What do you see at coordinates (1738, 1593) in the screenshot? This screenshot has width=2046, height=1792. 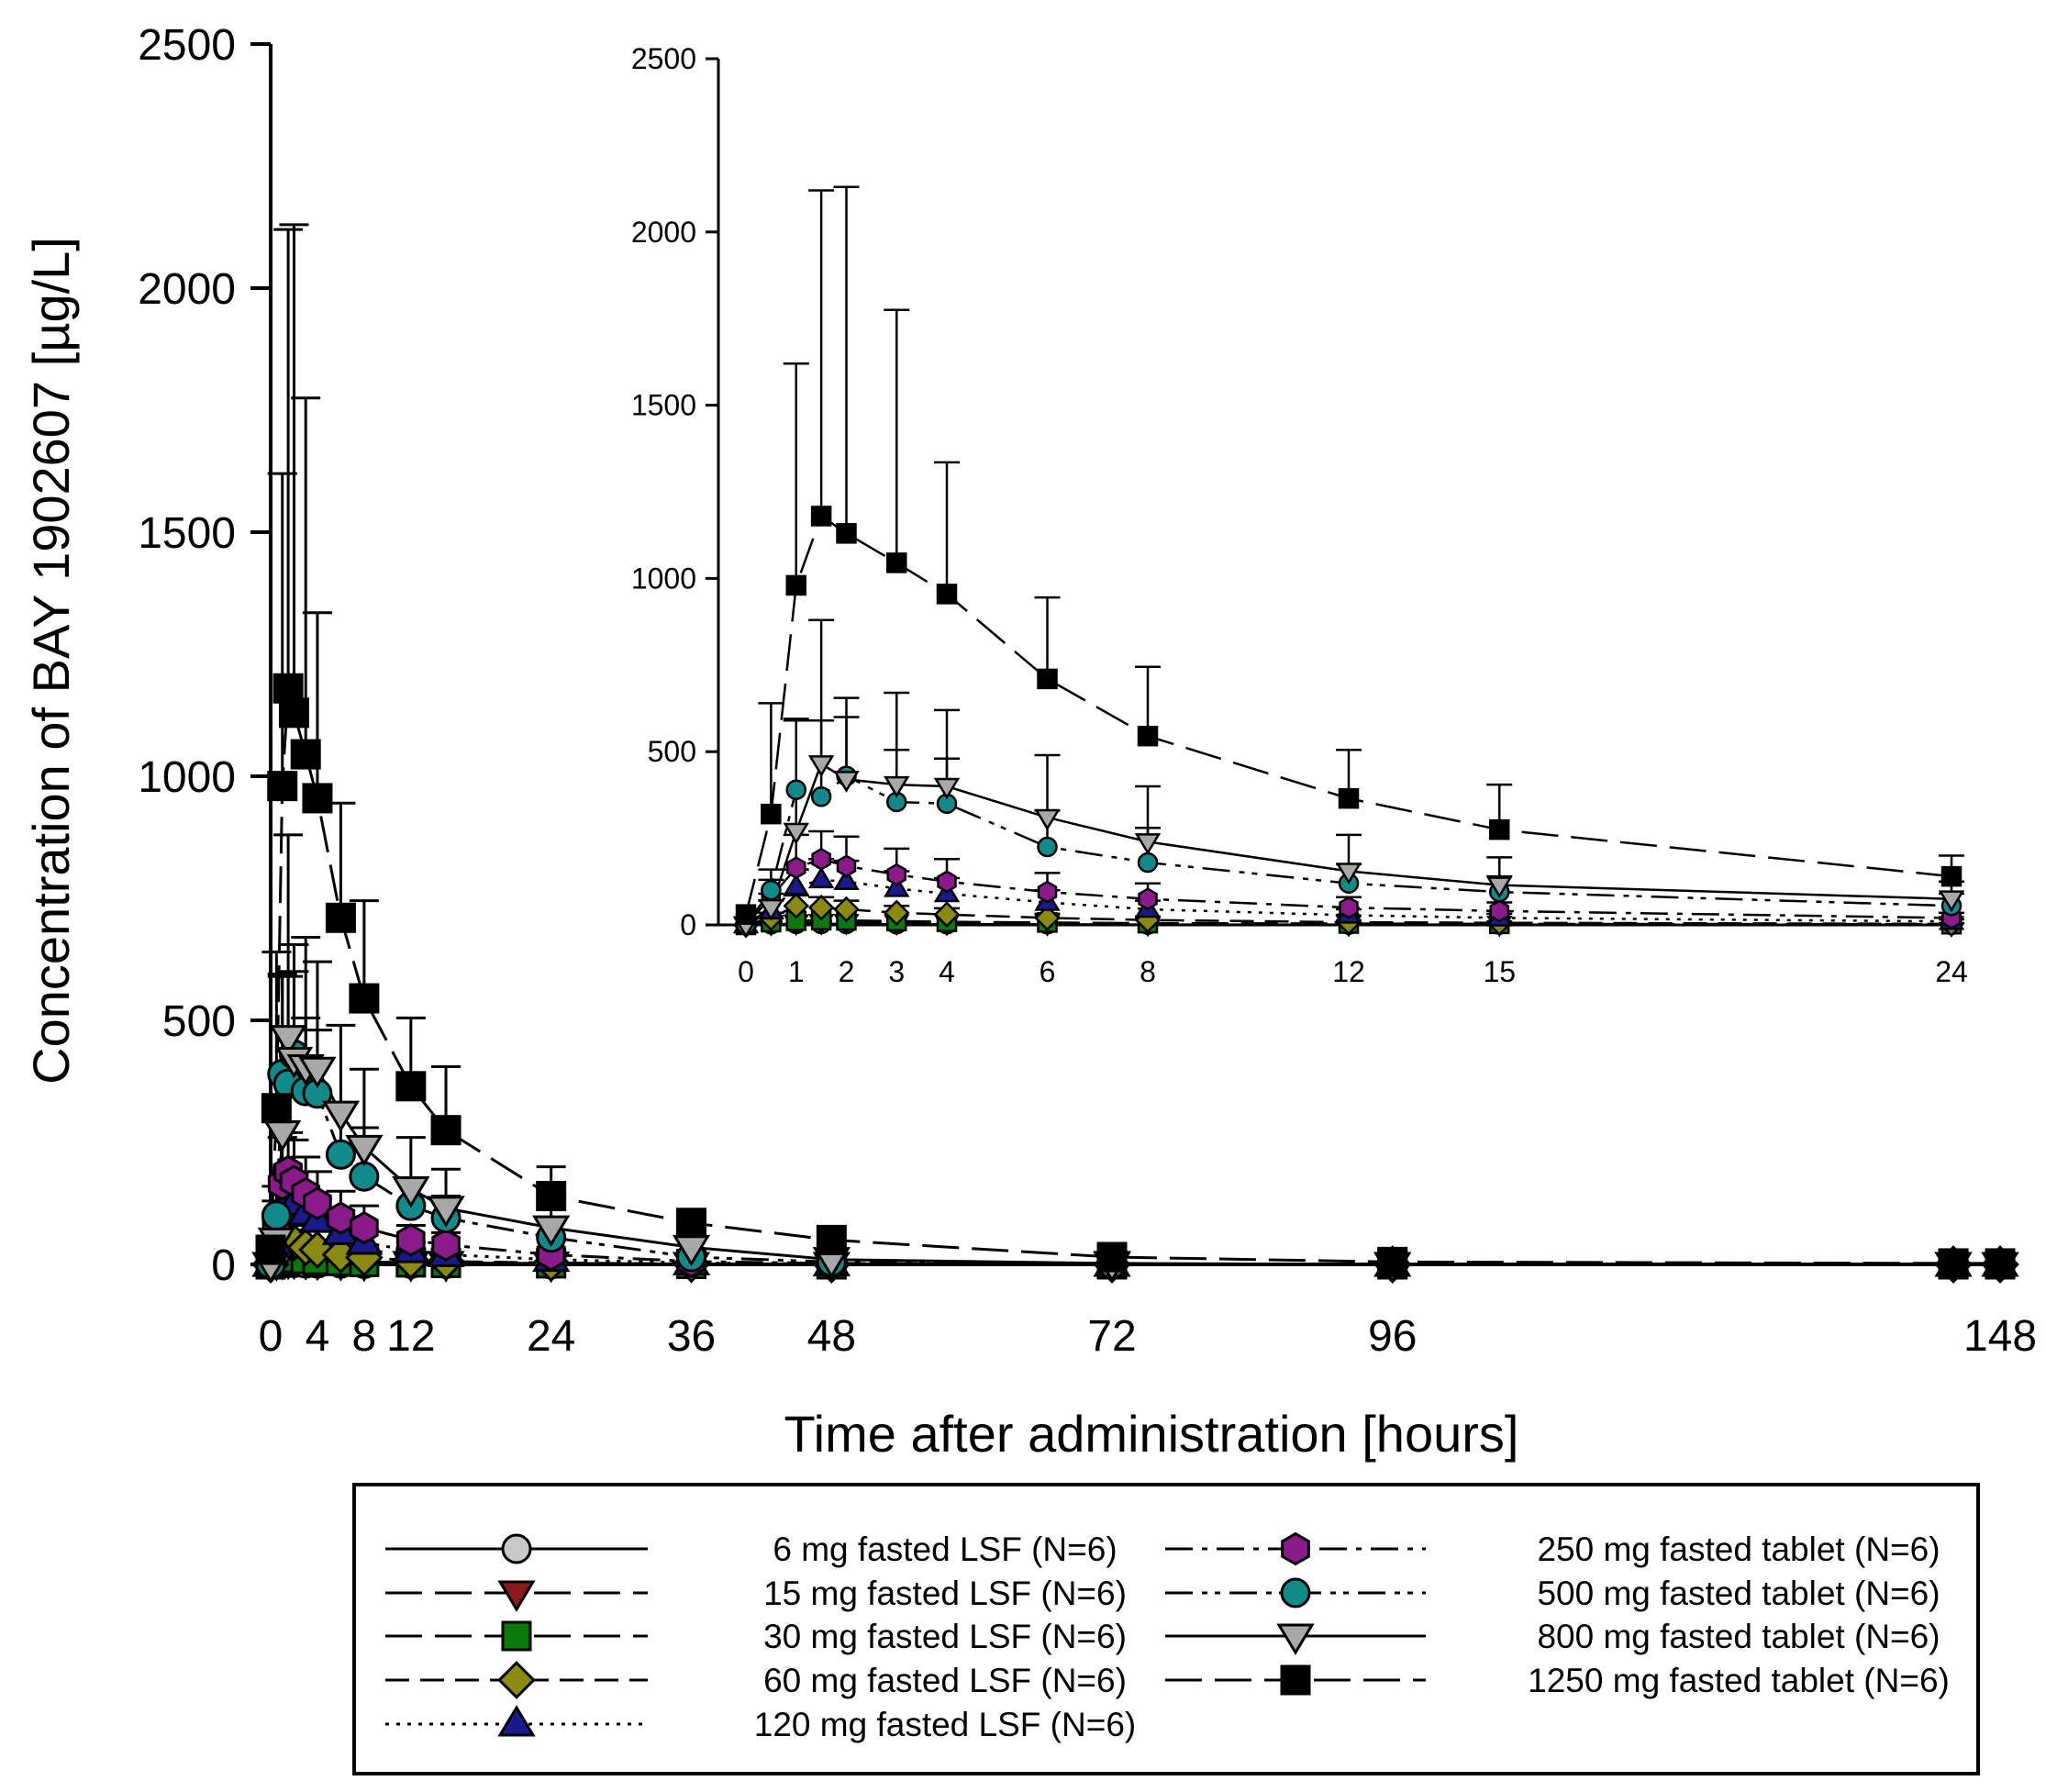 I see `legend-entry-label: 500 mg fasted tablet (N=6)` at bounding box center [1738, 1593].